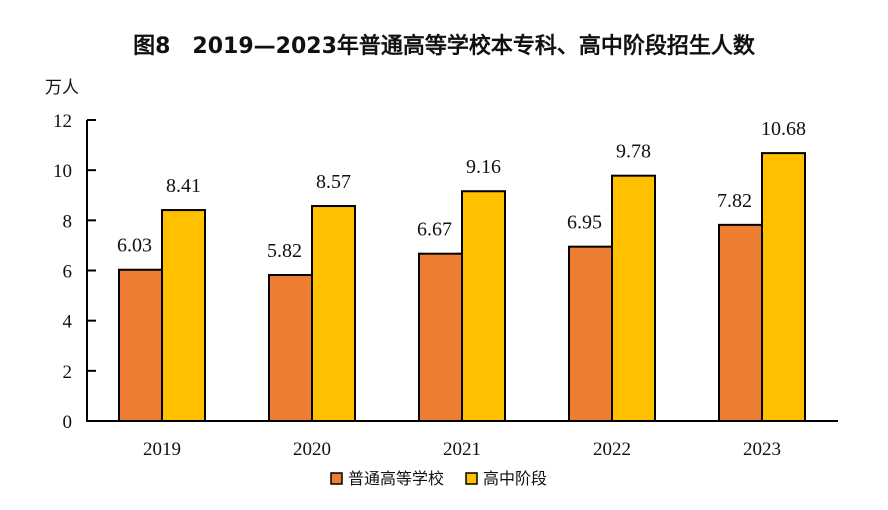 This screenshot has height=510, width=888. What do you see at coordinates (483, 306) in the screenshot?
I see `bar-high-school-2021` at bounding box center [483, 306].